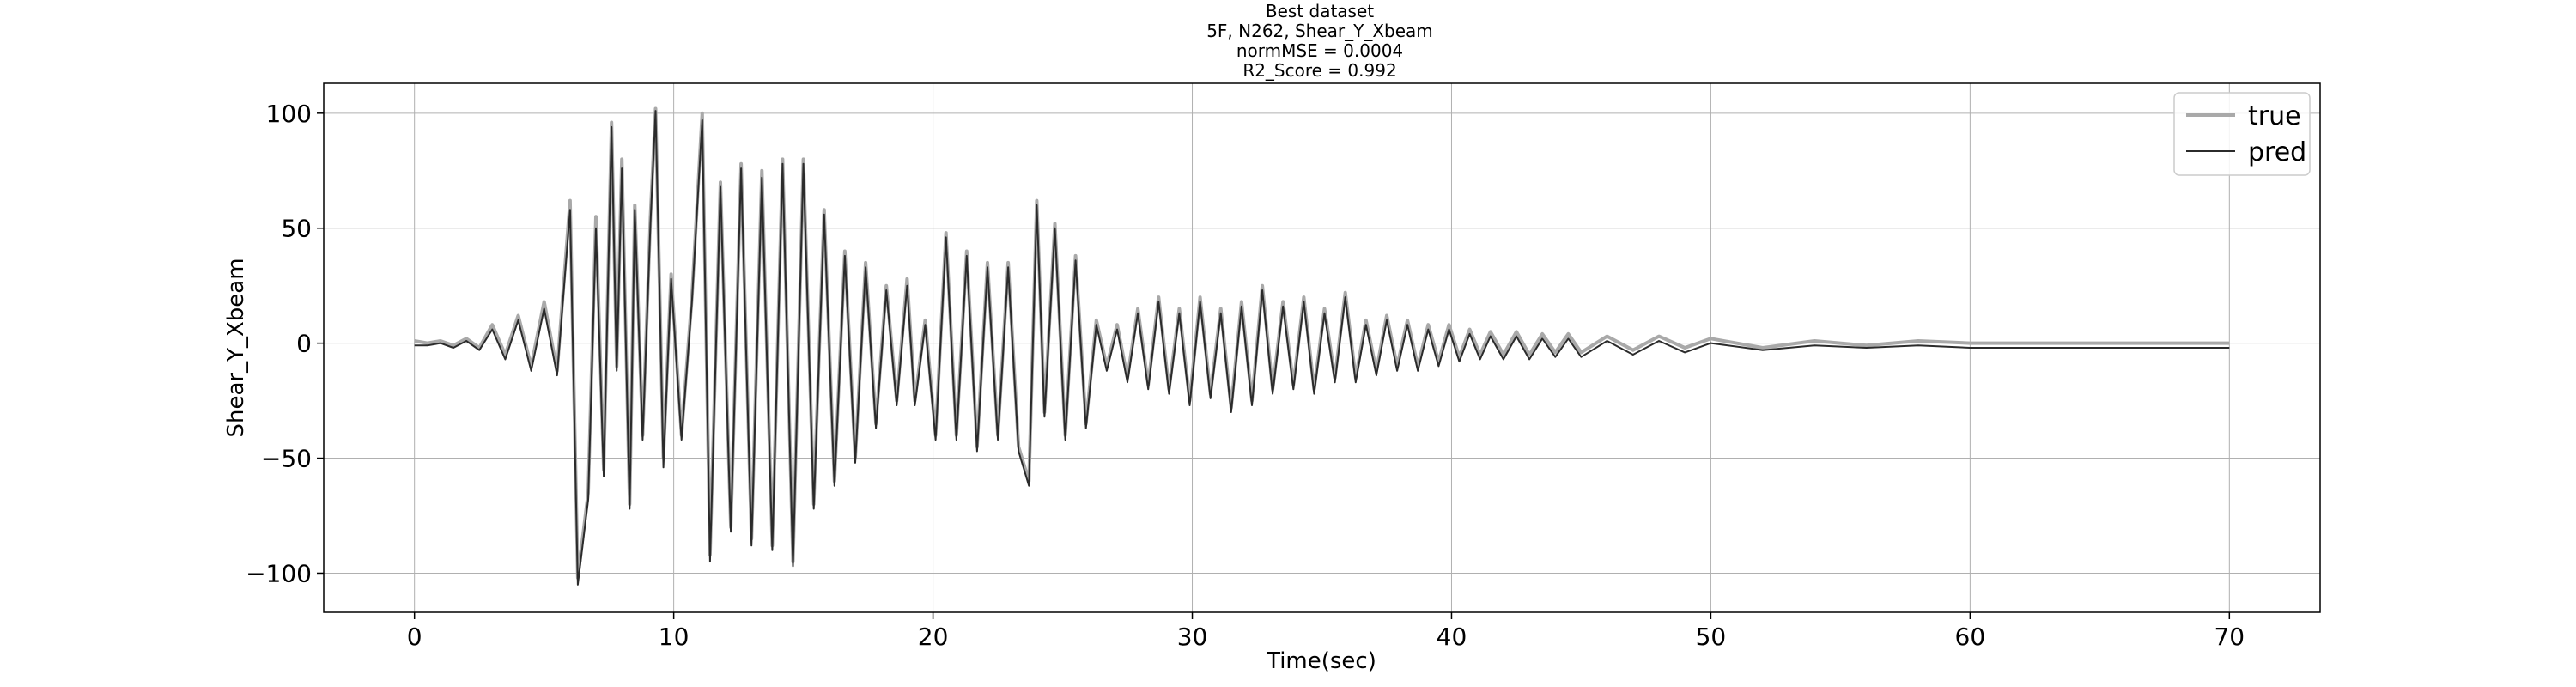 The image size is (2576, 687). What do you see at coordinates (1319, 31) in the screenshot?
I see `chart-title-line-2: 5F, N262, Shear_Y_Xbeam` at bounding box center [1319, 31].